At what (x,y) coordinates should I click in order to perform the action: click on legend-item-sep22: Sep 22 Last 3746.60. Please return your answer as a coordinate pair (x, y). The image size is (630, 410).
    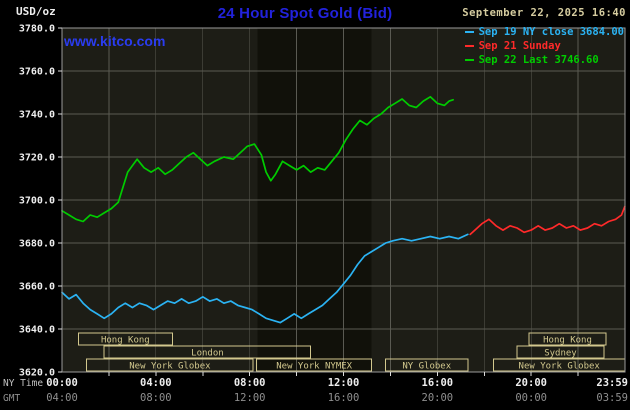
    Looking at the image, I should click on (544, 60).